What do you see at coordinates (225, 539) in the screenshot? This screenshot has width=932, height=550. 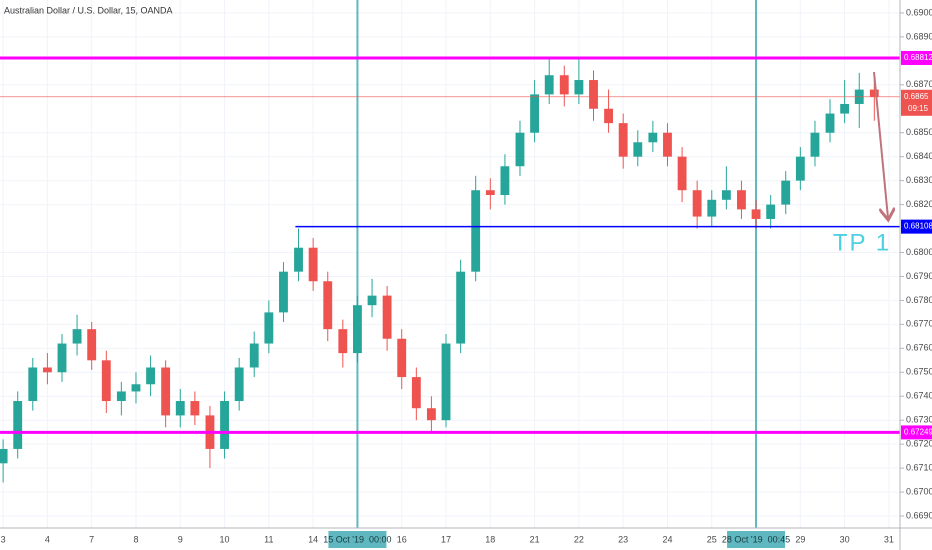 I see `x-tick-label: 10` at bounding box center [225, 539].